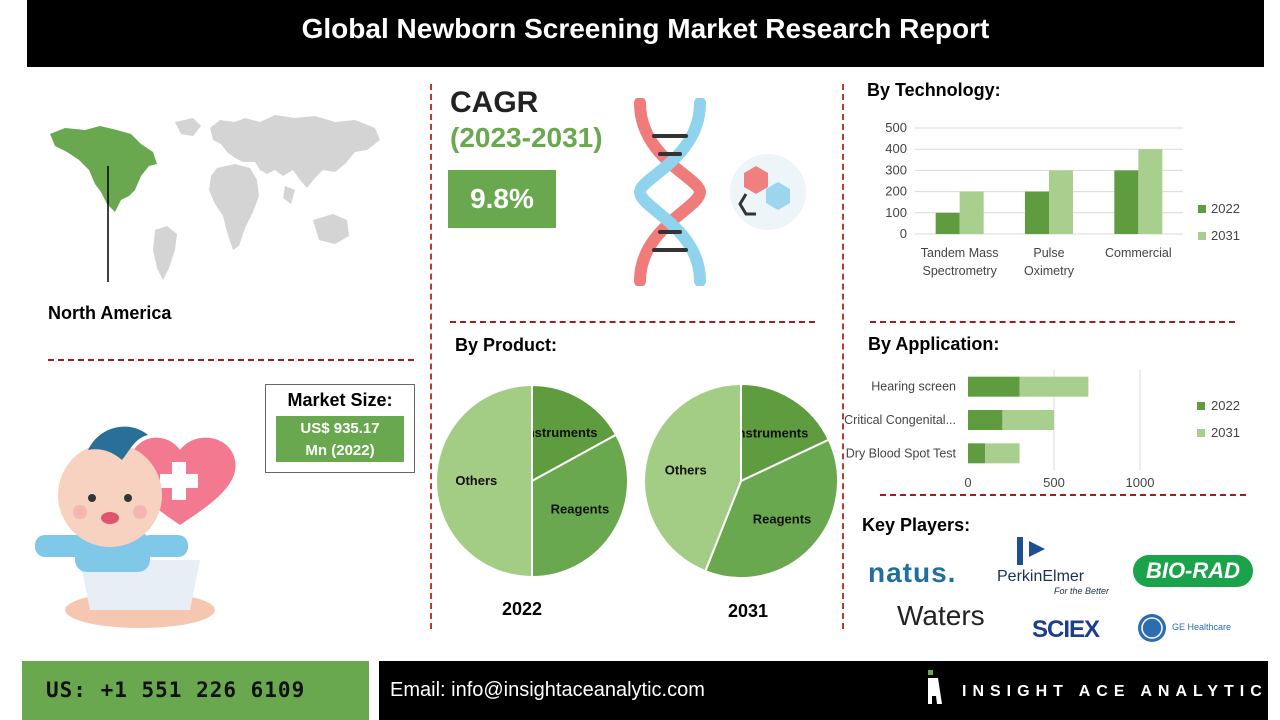  Describe the element at coordinates (1202, 627) in the screenshot. I see `ge-logo: GE Healthcare` at that location.